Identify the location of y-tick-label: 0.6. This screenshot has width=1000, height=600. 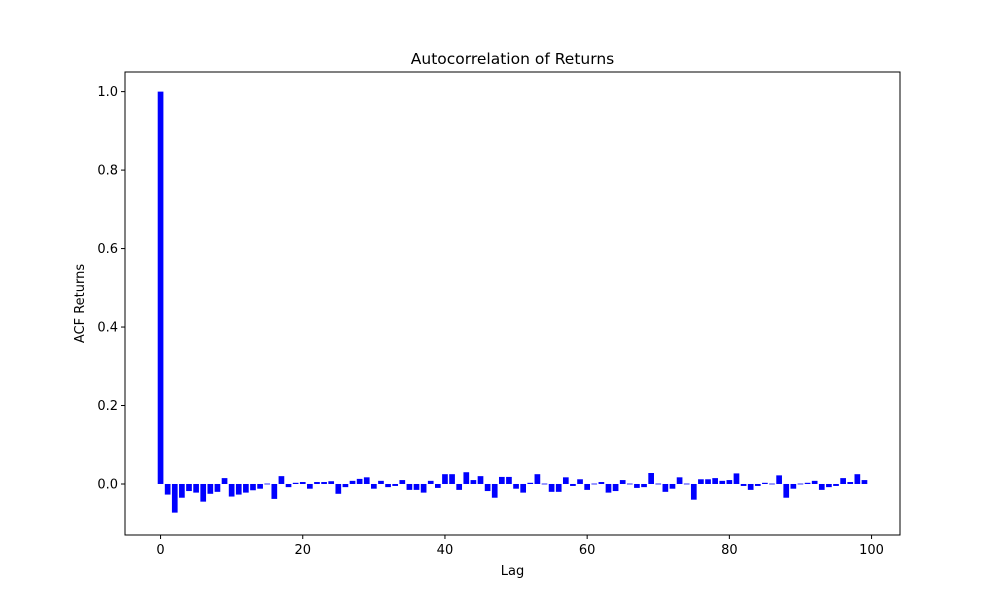
(107, 249).